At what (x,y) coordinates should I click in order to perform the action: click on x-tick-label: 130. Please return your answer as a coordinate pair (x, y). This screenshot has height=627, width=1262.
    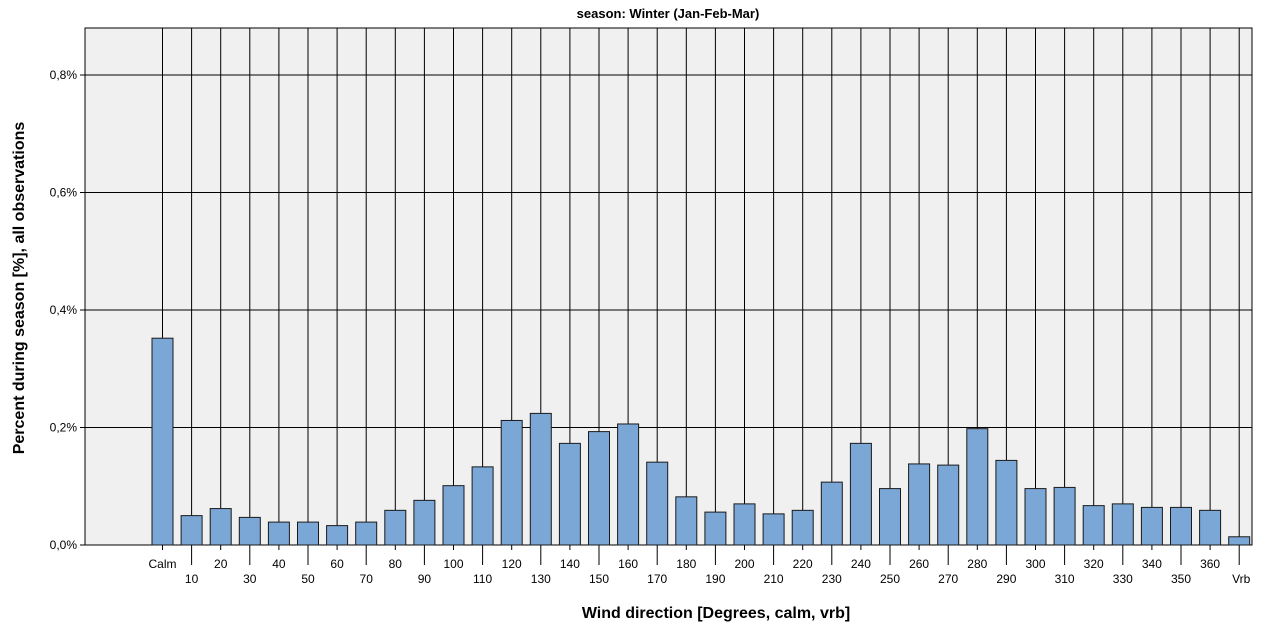
    Looking at the image, I should click on (541, 579).